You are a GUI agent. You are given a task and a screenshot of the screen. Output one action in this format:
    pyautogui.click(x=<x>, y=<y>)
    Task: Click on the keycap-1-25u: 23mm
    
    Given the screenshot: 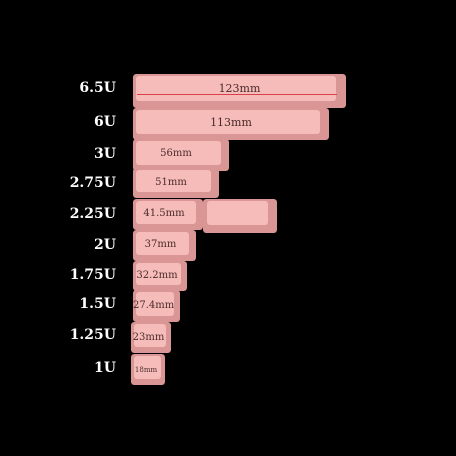 What is the action you would take?
    pyautogui.click(x=151, y=337)
    